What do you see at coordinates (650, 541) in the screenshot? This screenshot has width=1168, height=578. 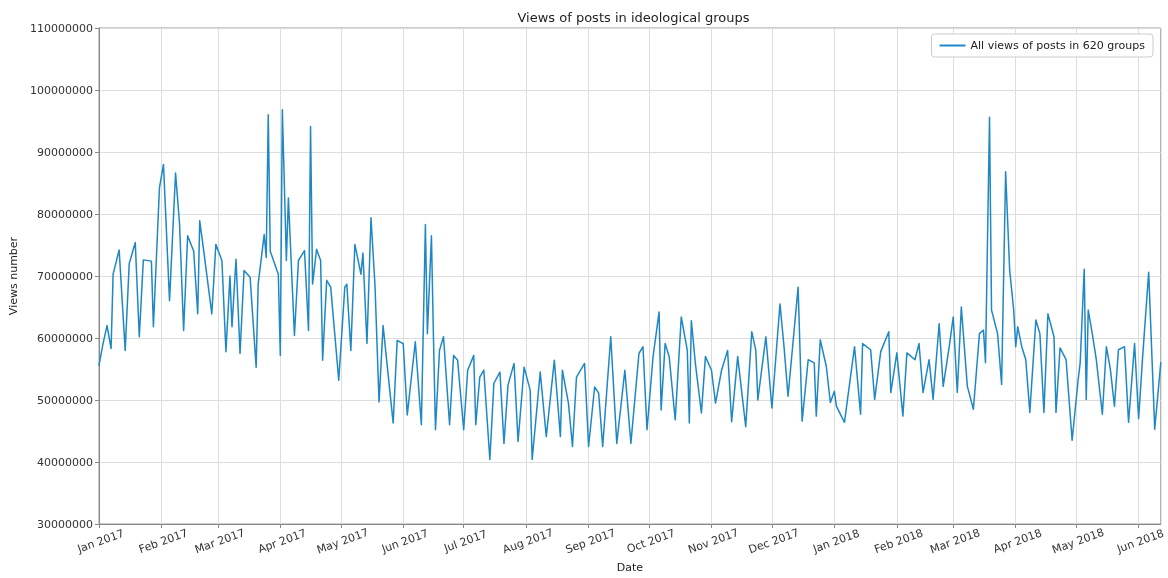 I see `x-tick-label: Oct 2017` at bounding box center [650, 541].